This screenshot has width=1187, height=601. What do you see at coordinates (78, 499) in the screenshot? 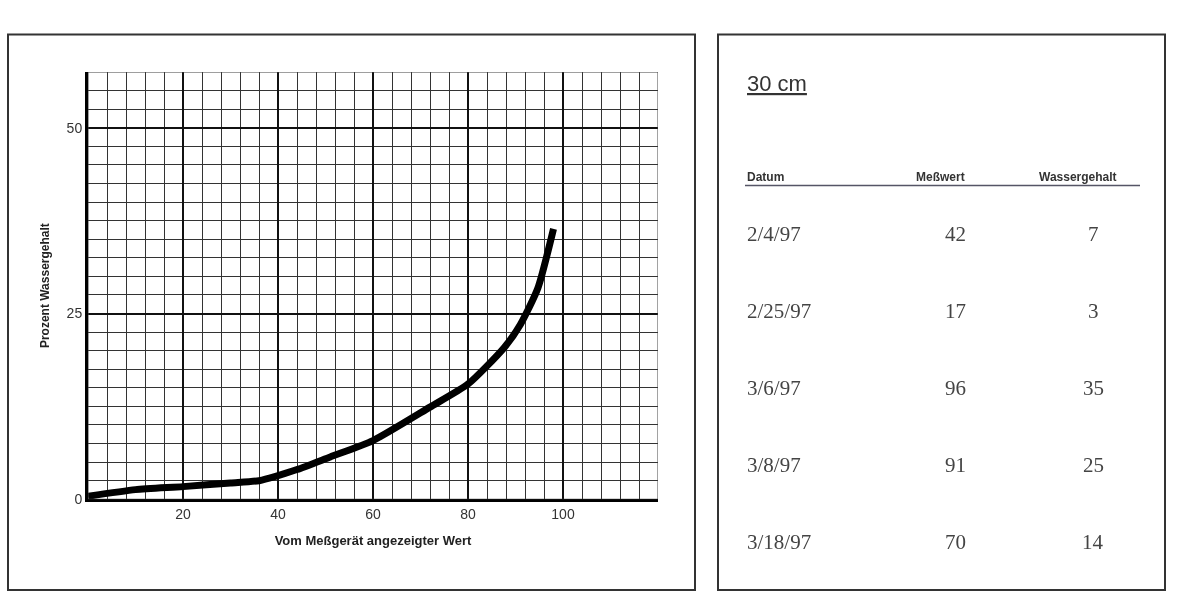
I see `y-tick-label: 0` at bounding box center [78, 499].